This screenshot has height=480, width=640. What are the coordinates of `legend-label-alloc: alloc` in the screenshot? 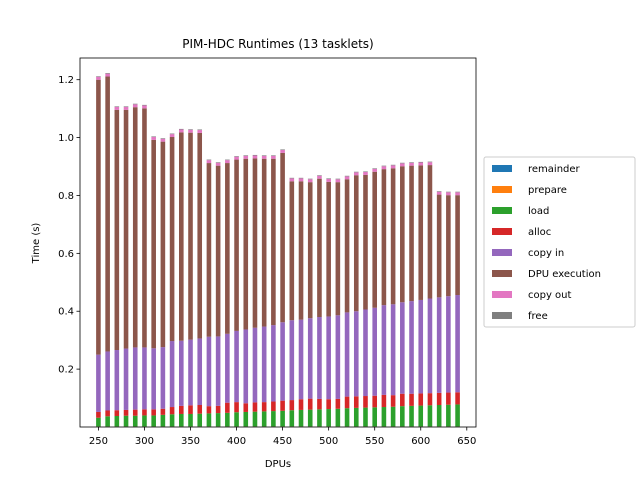 It's located at (539, 232).